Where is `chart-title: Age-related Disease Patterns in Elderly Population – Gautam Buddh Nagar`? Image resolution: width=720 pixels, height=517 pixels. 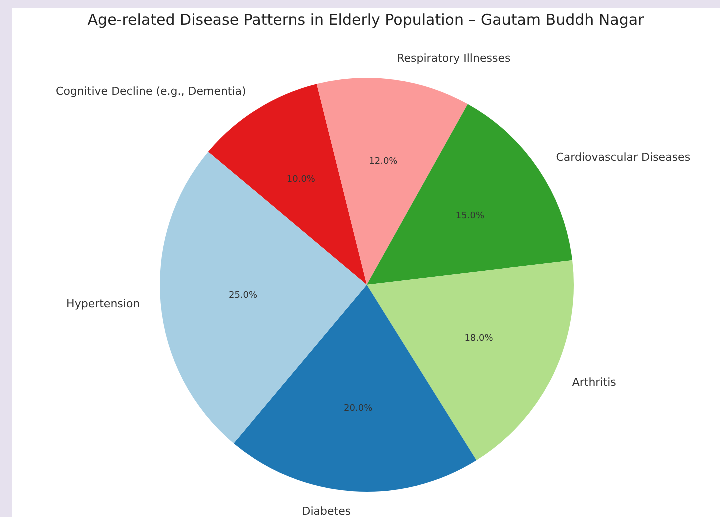
chart-title: Age-related Disease Patterns in Elderly Population – Gautam Buddh Nagar is located at coordinates (367, 19).